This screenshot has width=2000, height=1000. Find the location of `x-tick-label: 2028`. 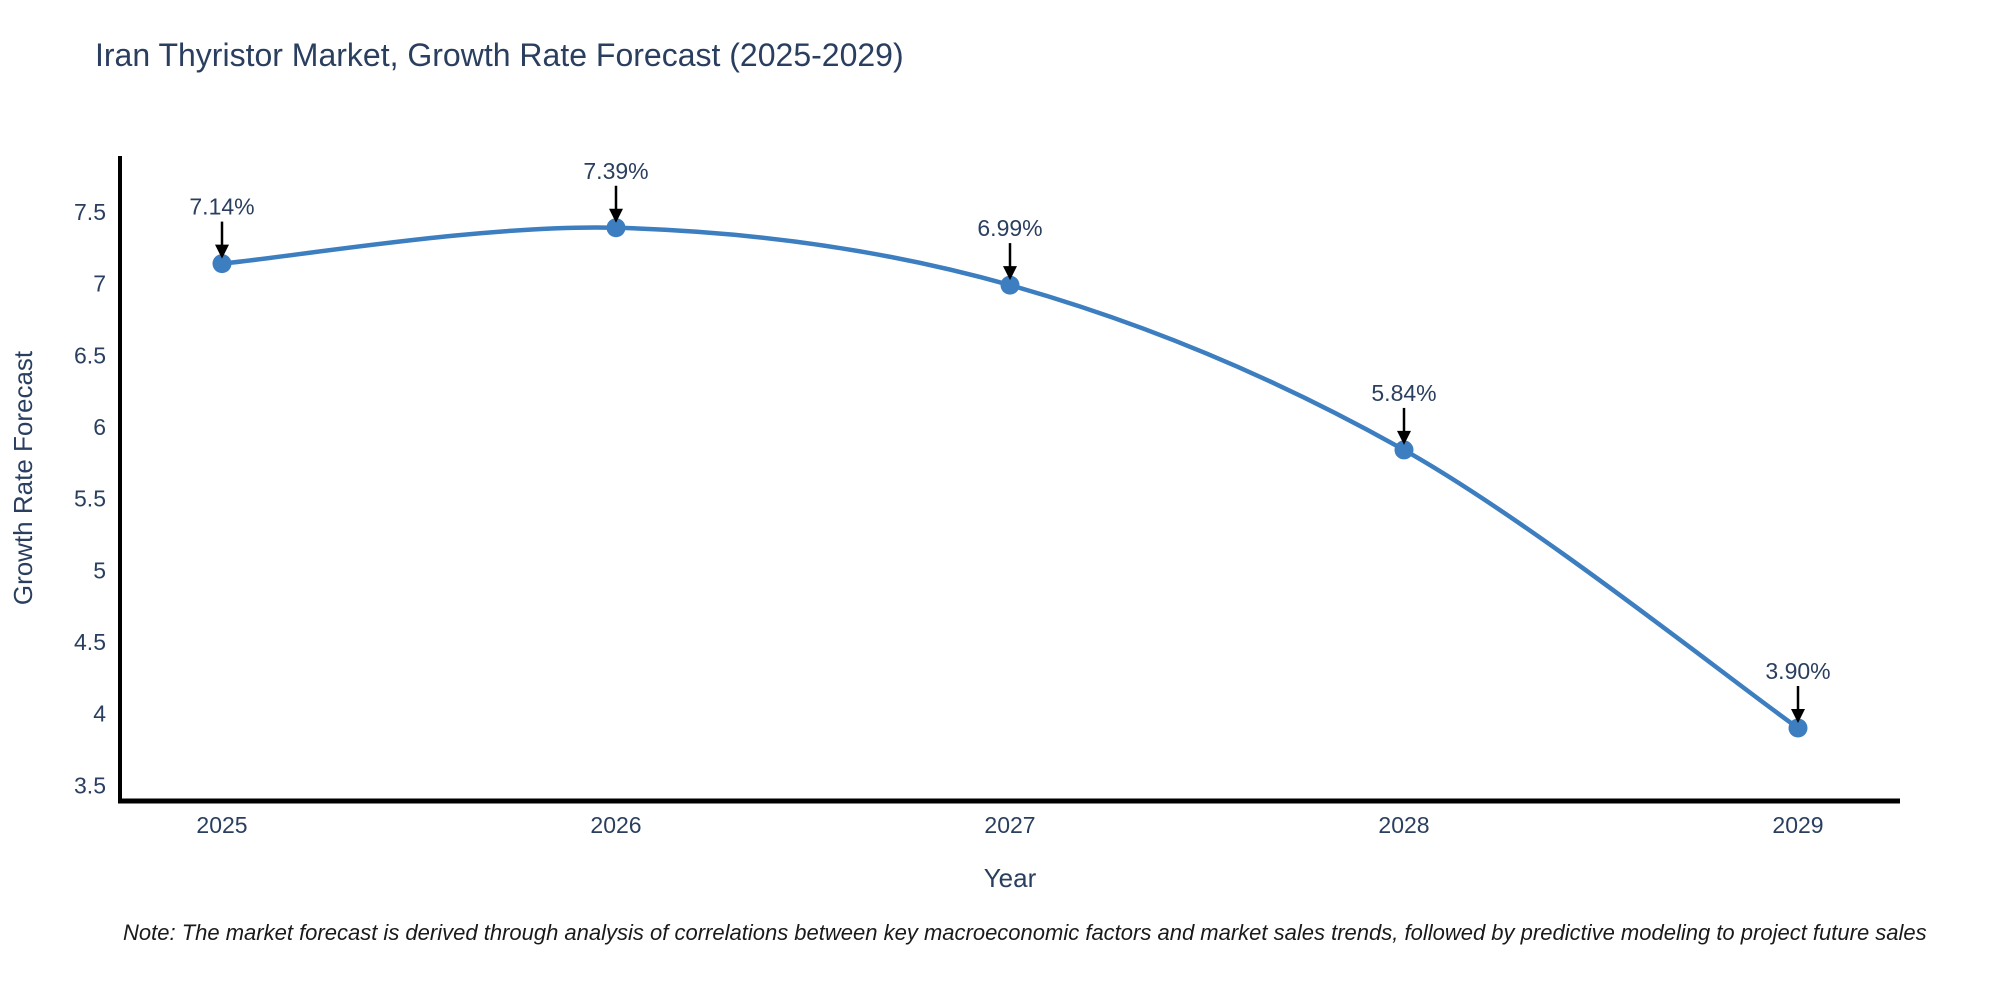

x-tick-label: 2028 is located at coordinates (1403, 825).